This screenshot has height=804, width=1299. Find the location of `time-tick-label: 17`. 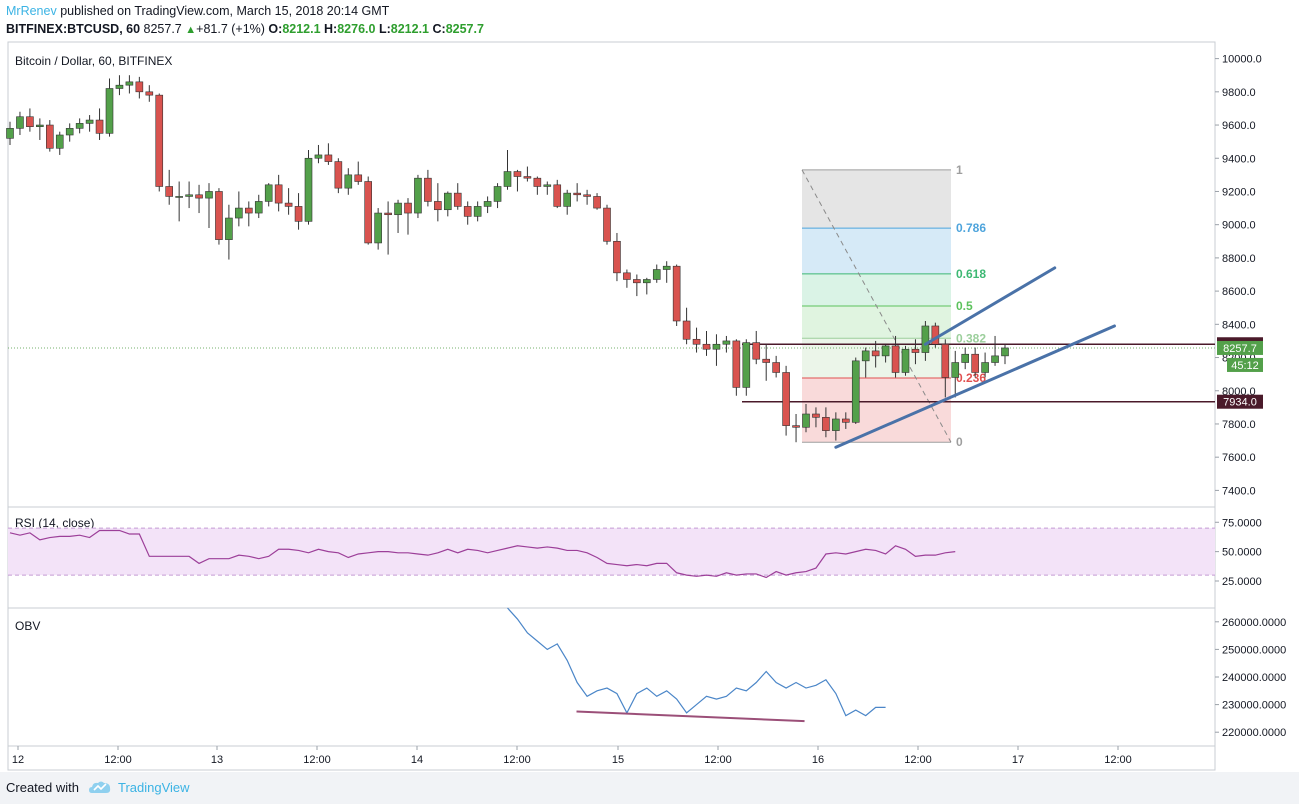

time-tick-label: 17 is located at coordinates (1018, 760).